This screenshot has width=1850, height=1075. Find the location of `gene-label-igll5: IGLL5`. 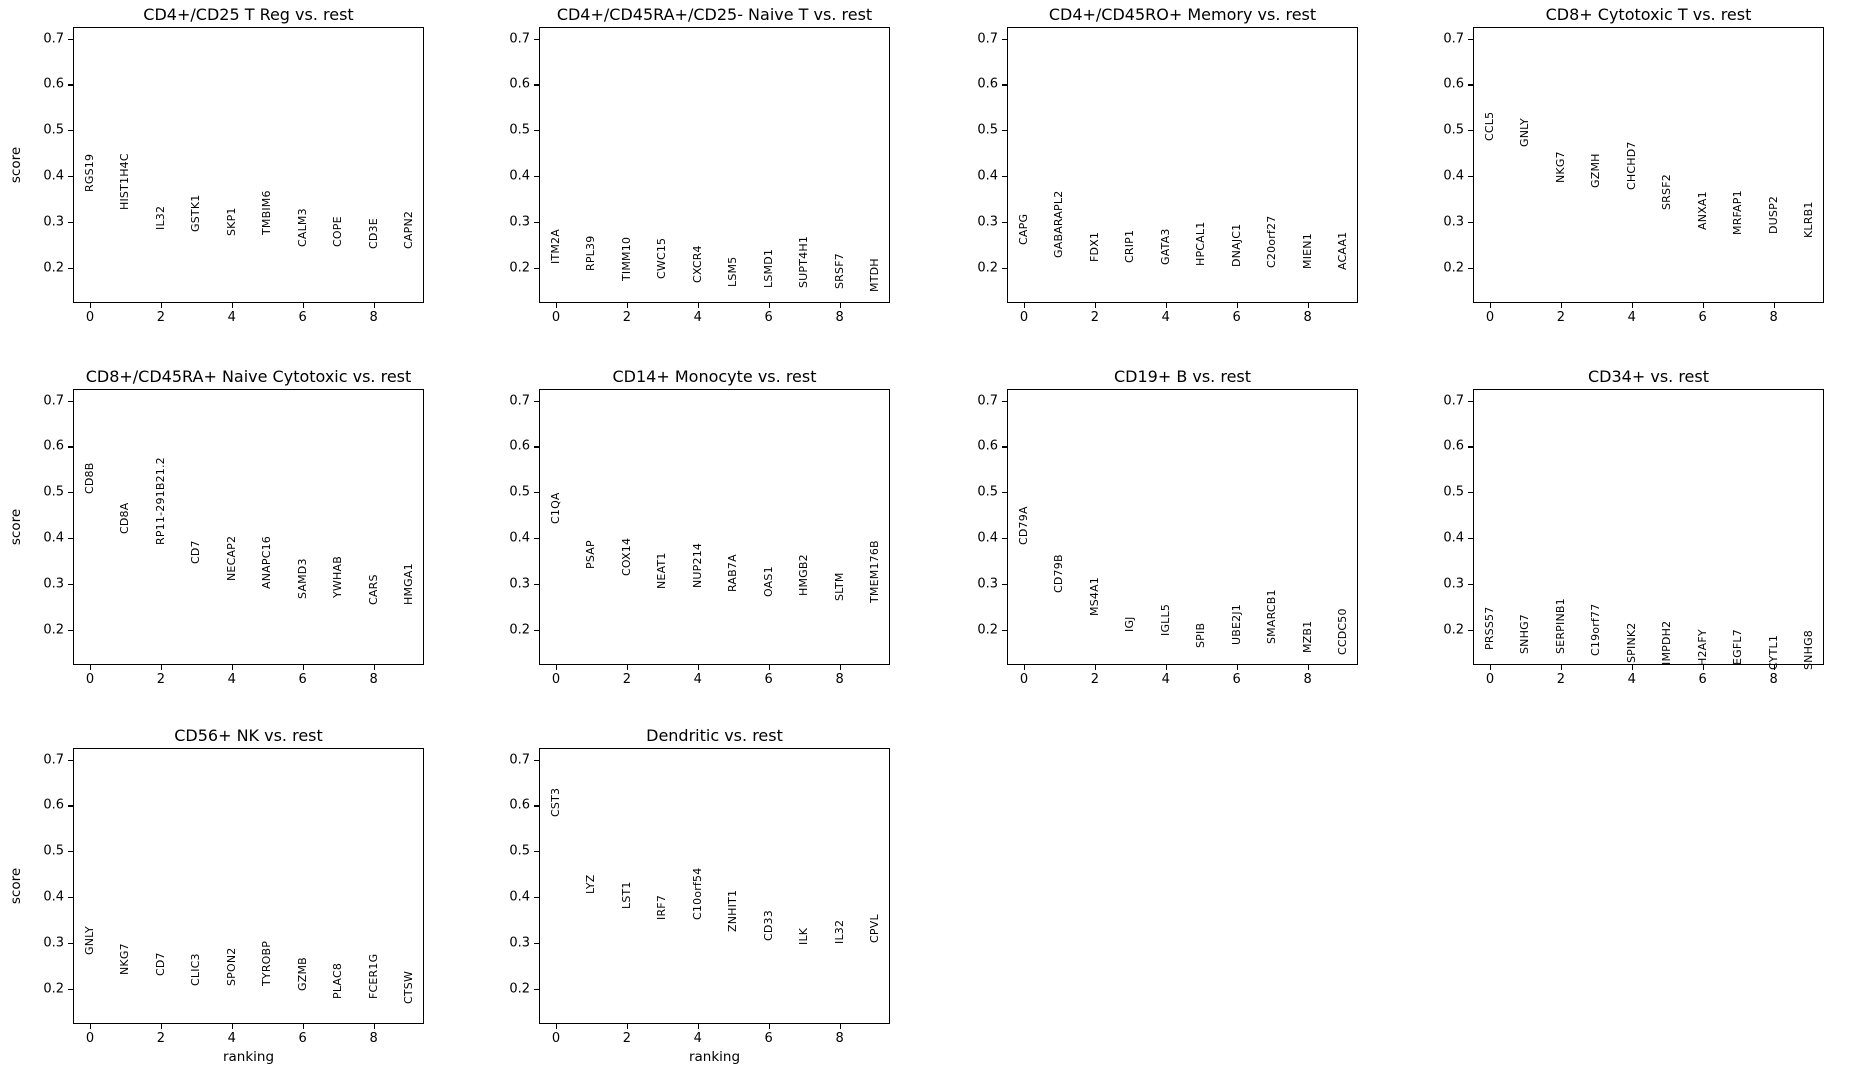

gene-label-igll5: IGLL5 is located at coordinates (1165, 620).